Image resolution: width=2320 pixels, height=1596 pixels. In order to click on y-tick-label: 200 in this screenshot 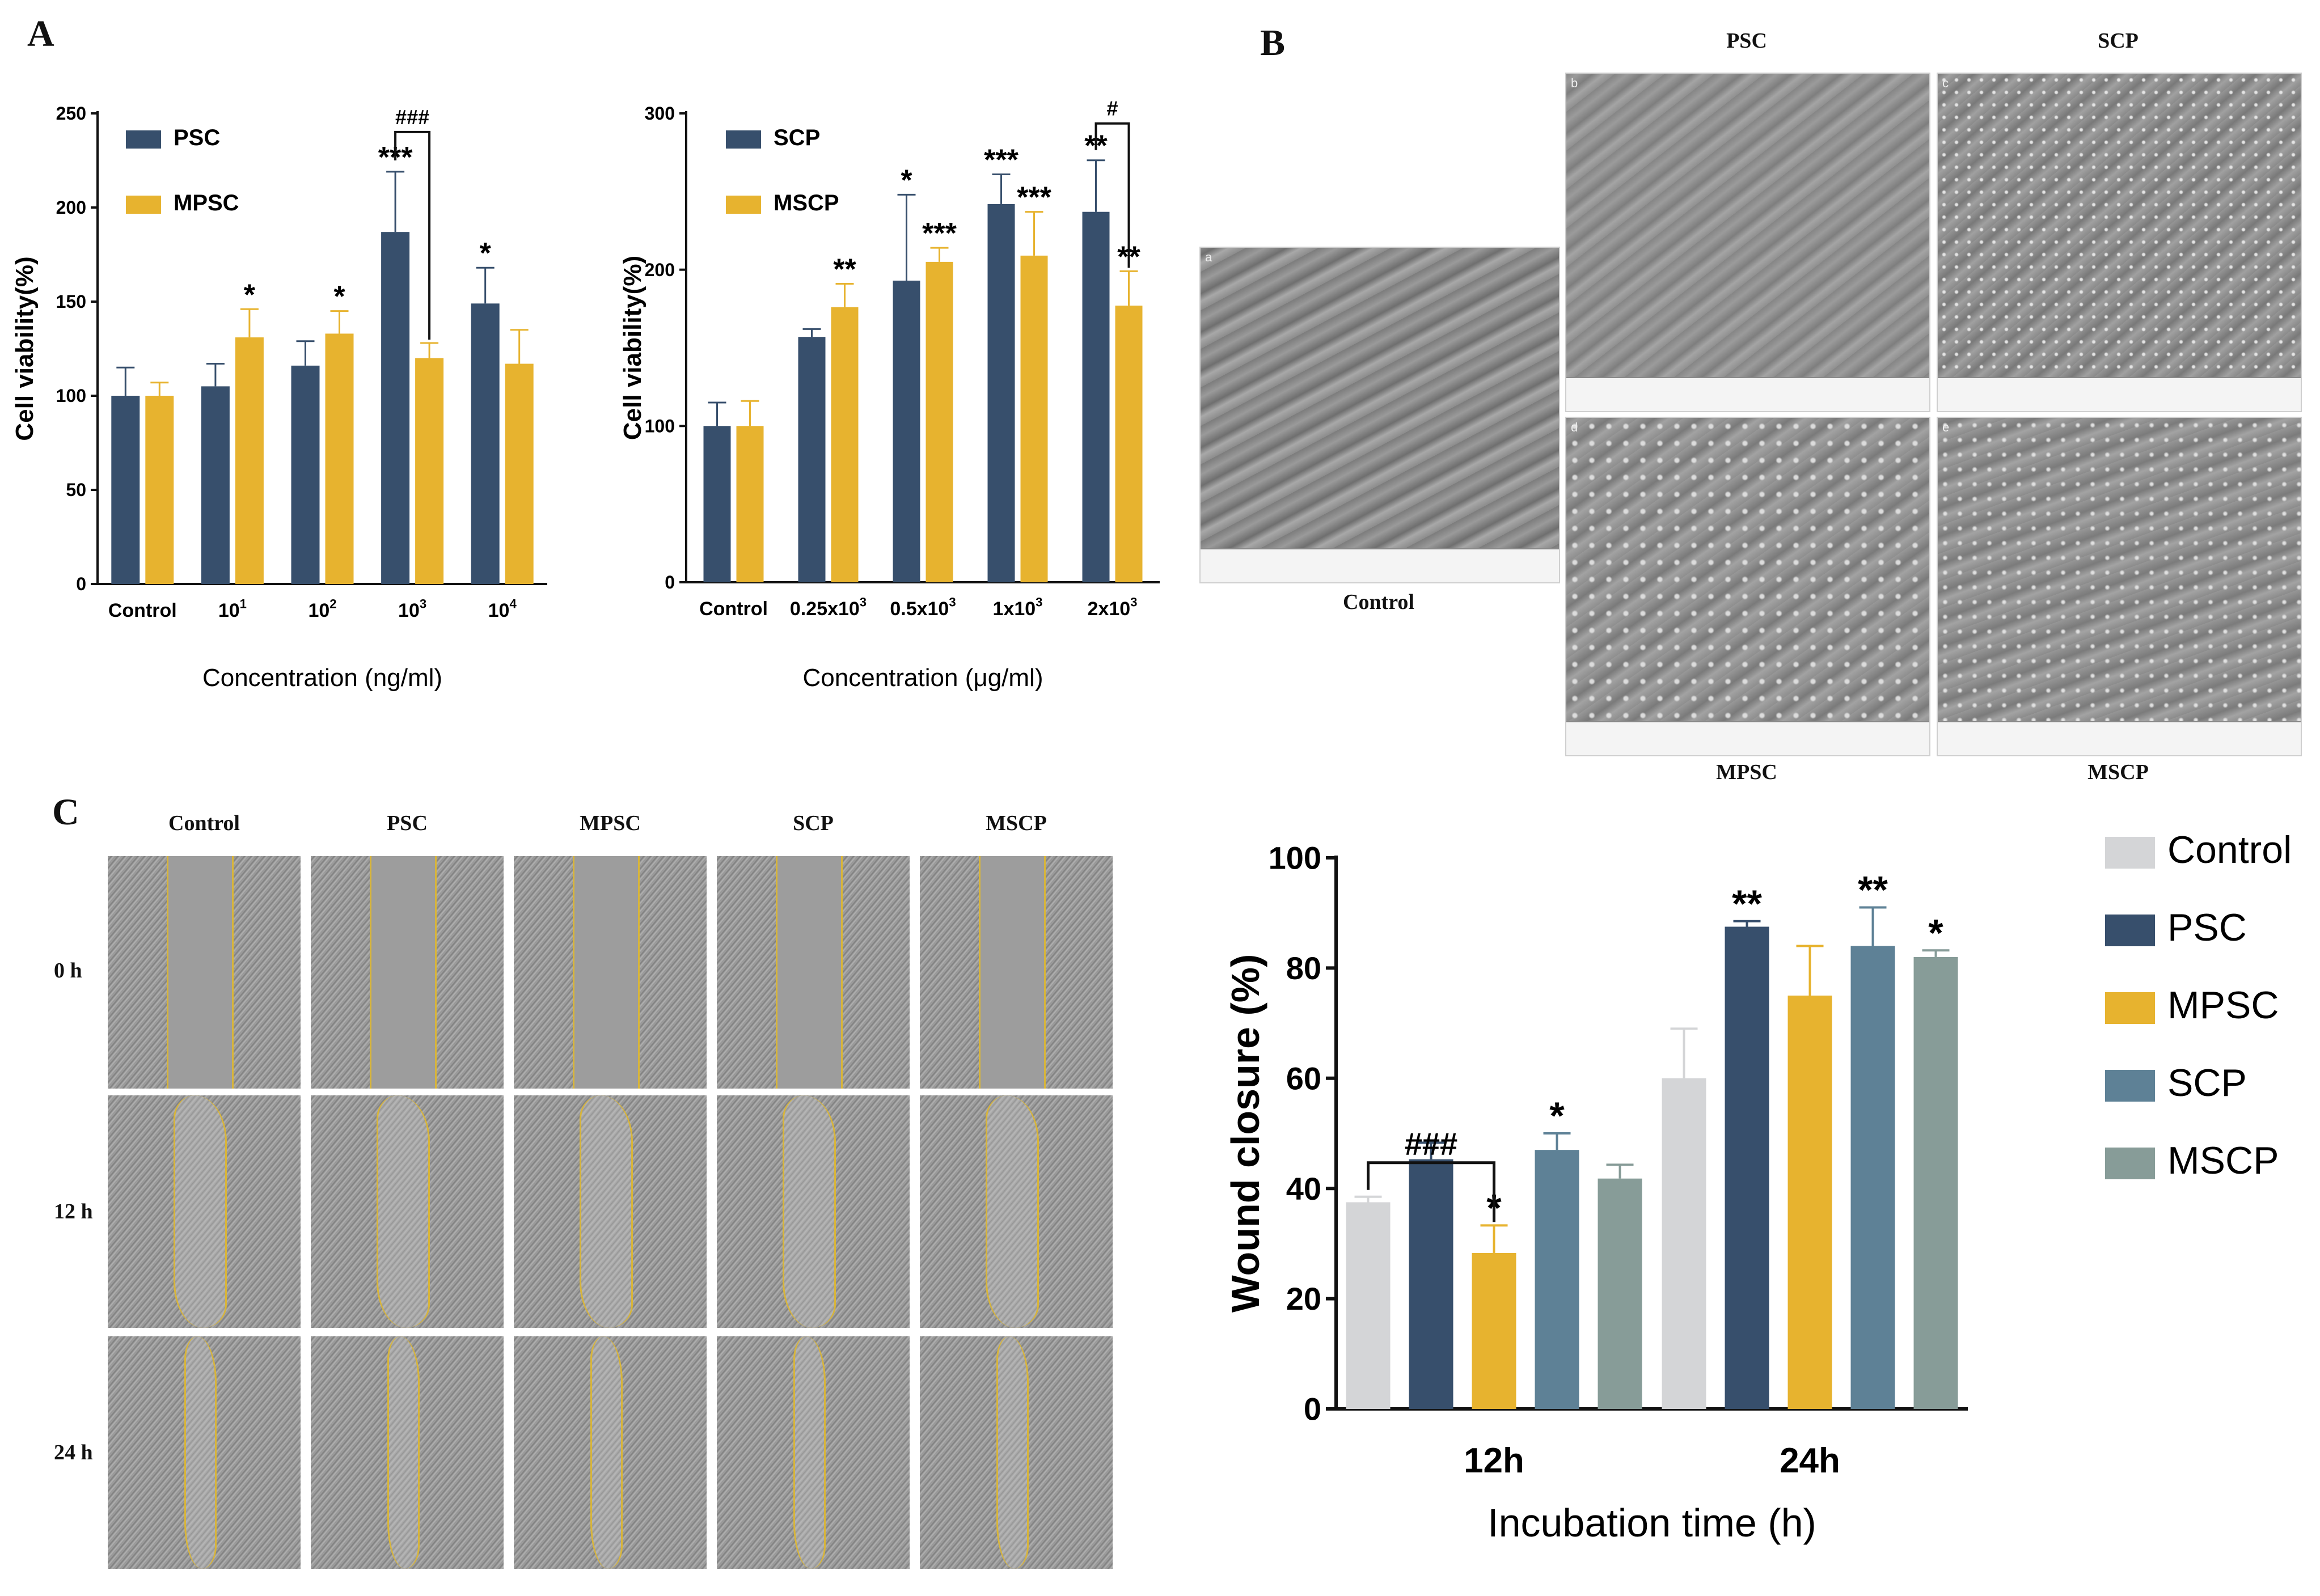, I will do `click(71, 207)`.